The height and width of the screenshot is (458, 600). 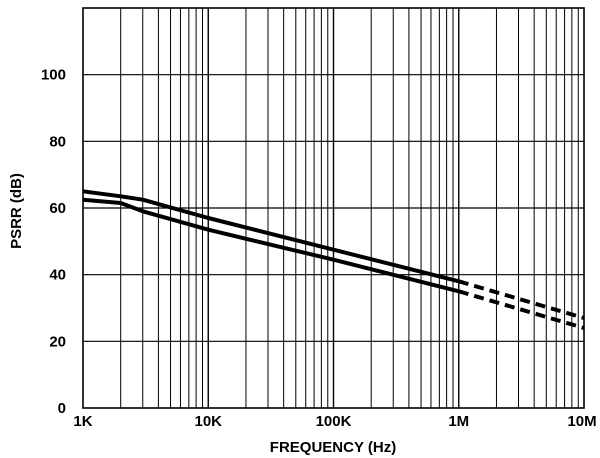 What do you see at coordinates (53, 242) in the screenshot?
I see `y-tick-labels: 0 20 40 60 80 100` at bounding box center [53, 242].